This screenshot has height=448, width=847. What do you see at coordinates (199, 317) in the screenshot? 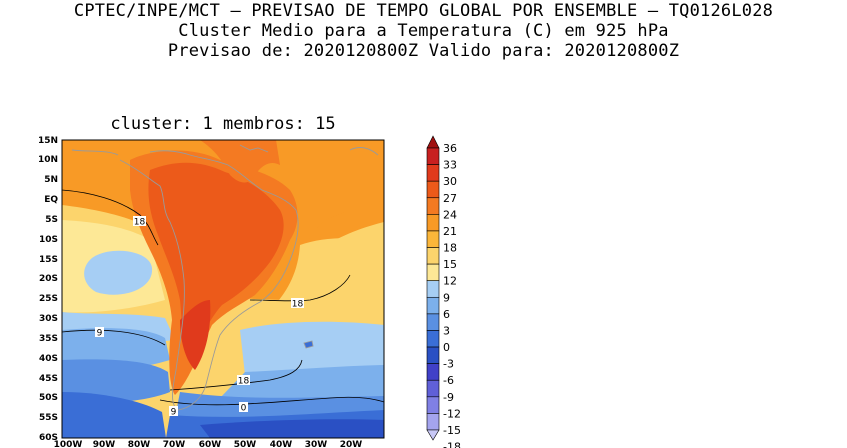
I see `contour-label-group: 18 18 9 18 9 0` at bounding box center [199, 317].